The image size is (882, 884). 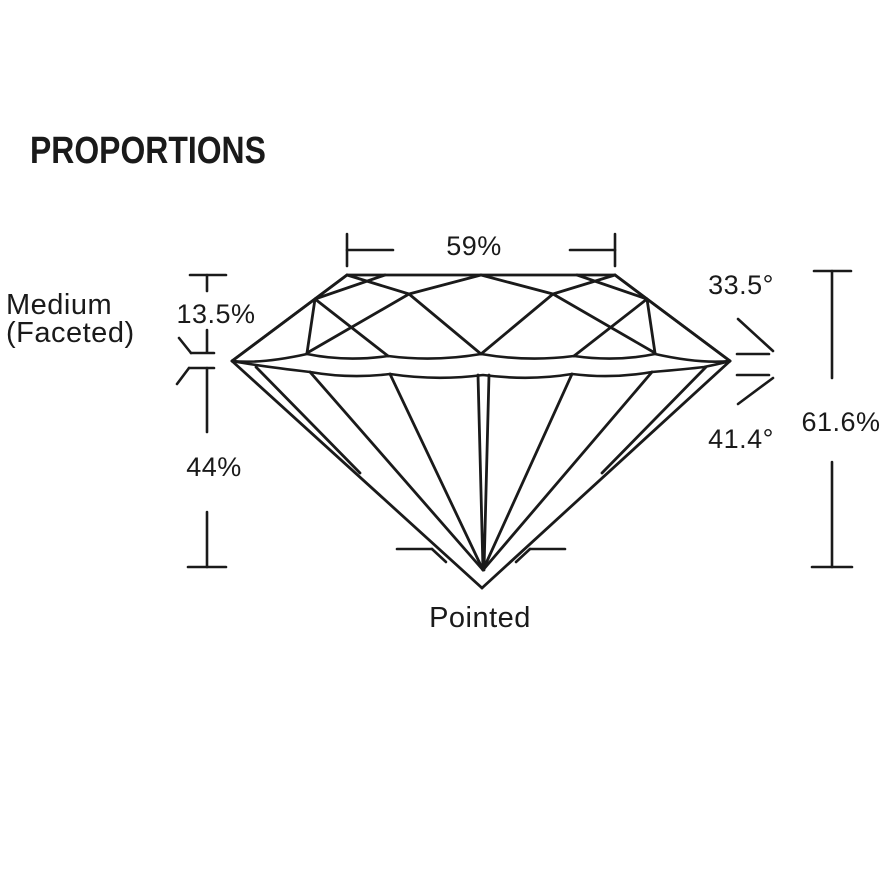 I want to click on girdle-thickness-label: Medium (Faceted), so click(x=70, y=319).